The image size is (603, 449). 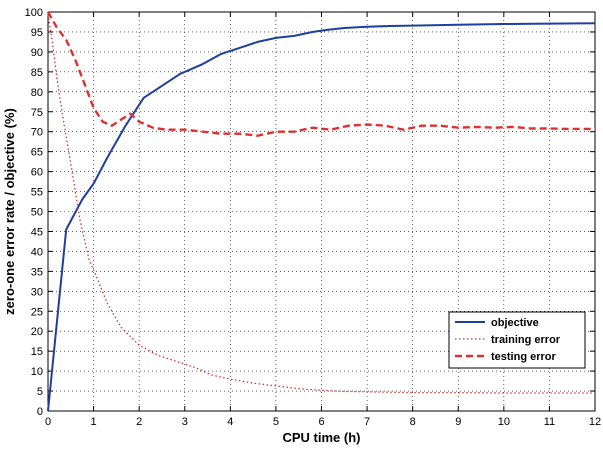 I want to click on y-tick-label: 20, so click(x=37, y=332).